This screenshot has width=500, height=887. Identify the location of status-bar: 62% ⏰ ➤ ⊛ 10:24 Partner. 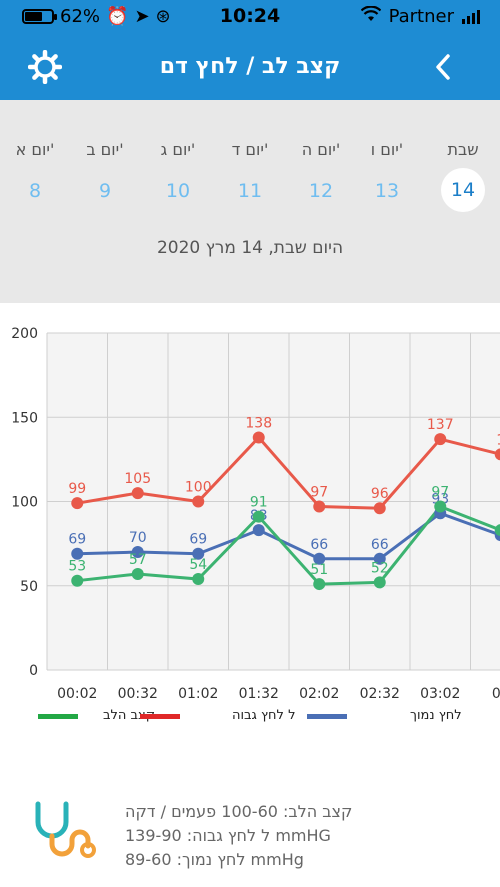
(250, 16).